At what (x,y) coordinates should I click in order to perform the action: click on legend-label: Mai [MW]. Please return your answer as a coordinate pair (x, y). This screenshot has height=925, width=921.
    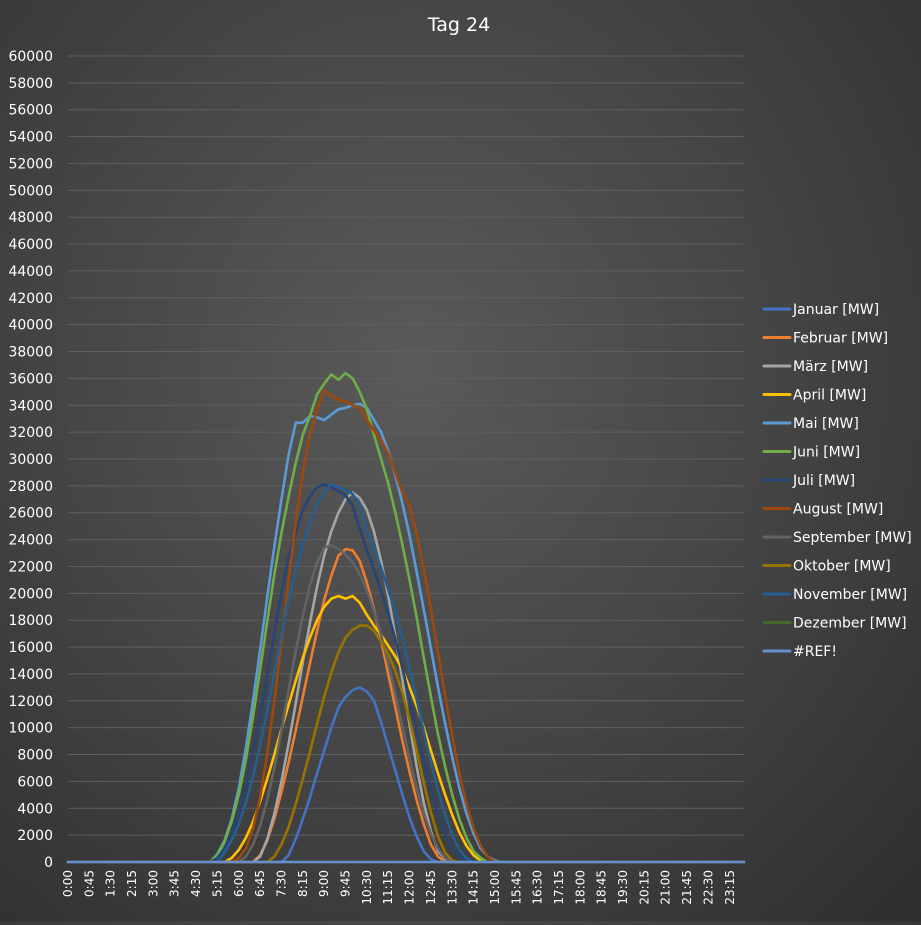
    Looking at the image, I should click on (826, 424).